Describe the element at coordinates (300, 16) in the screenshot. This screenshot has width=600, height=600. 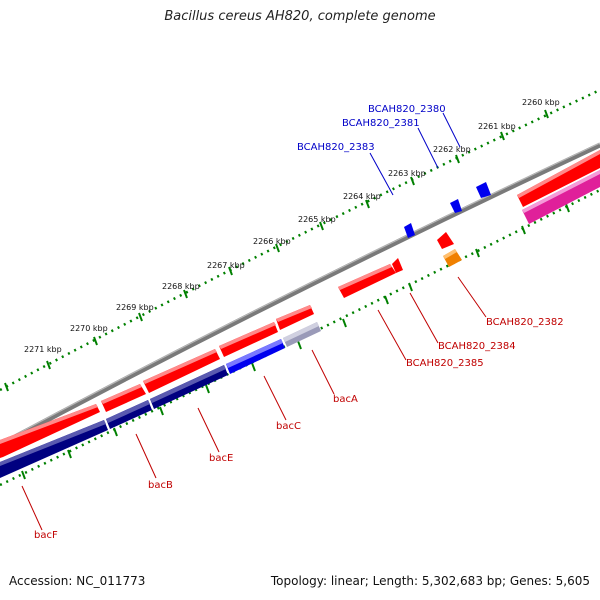
I see `map-title: Bacillus cereus AH820, complete genome` at that location.